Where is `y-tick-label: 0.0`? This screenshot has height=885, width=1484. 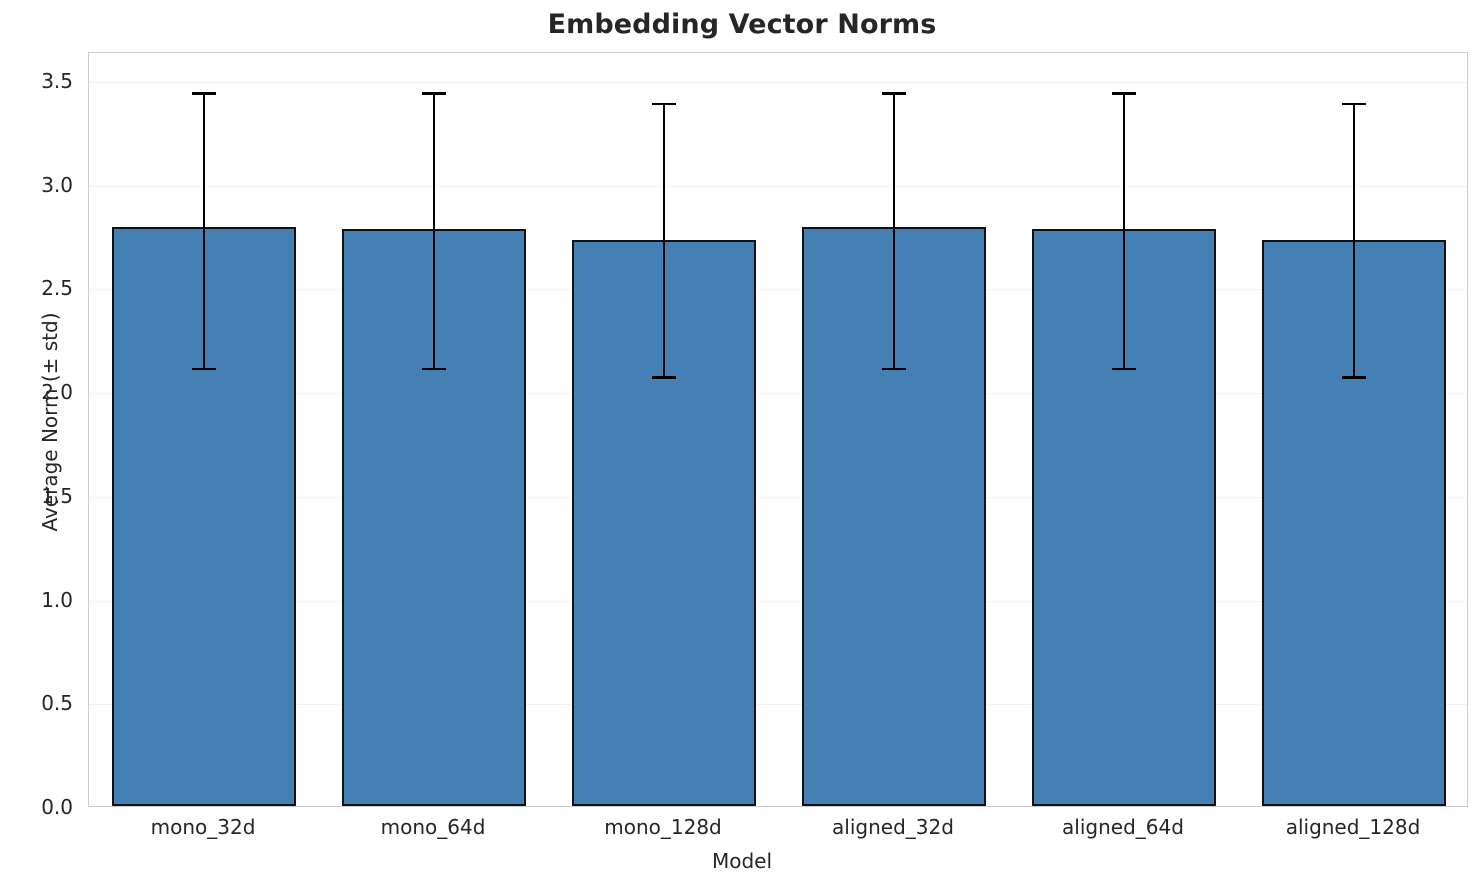
y-tick-label: 0.0 is located at coordinates (57, 807).